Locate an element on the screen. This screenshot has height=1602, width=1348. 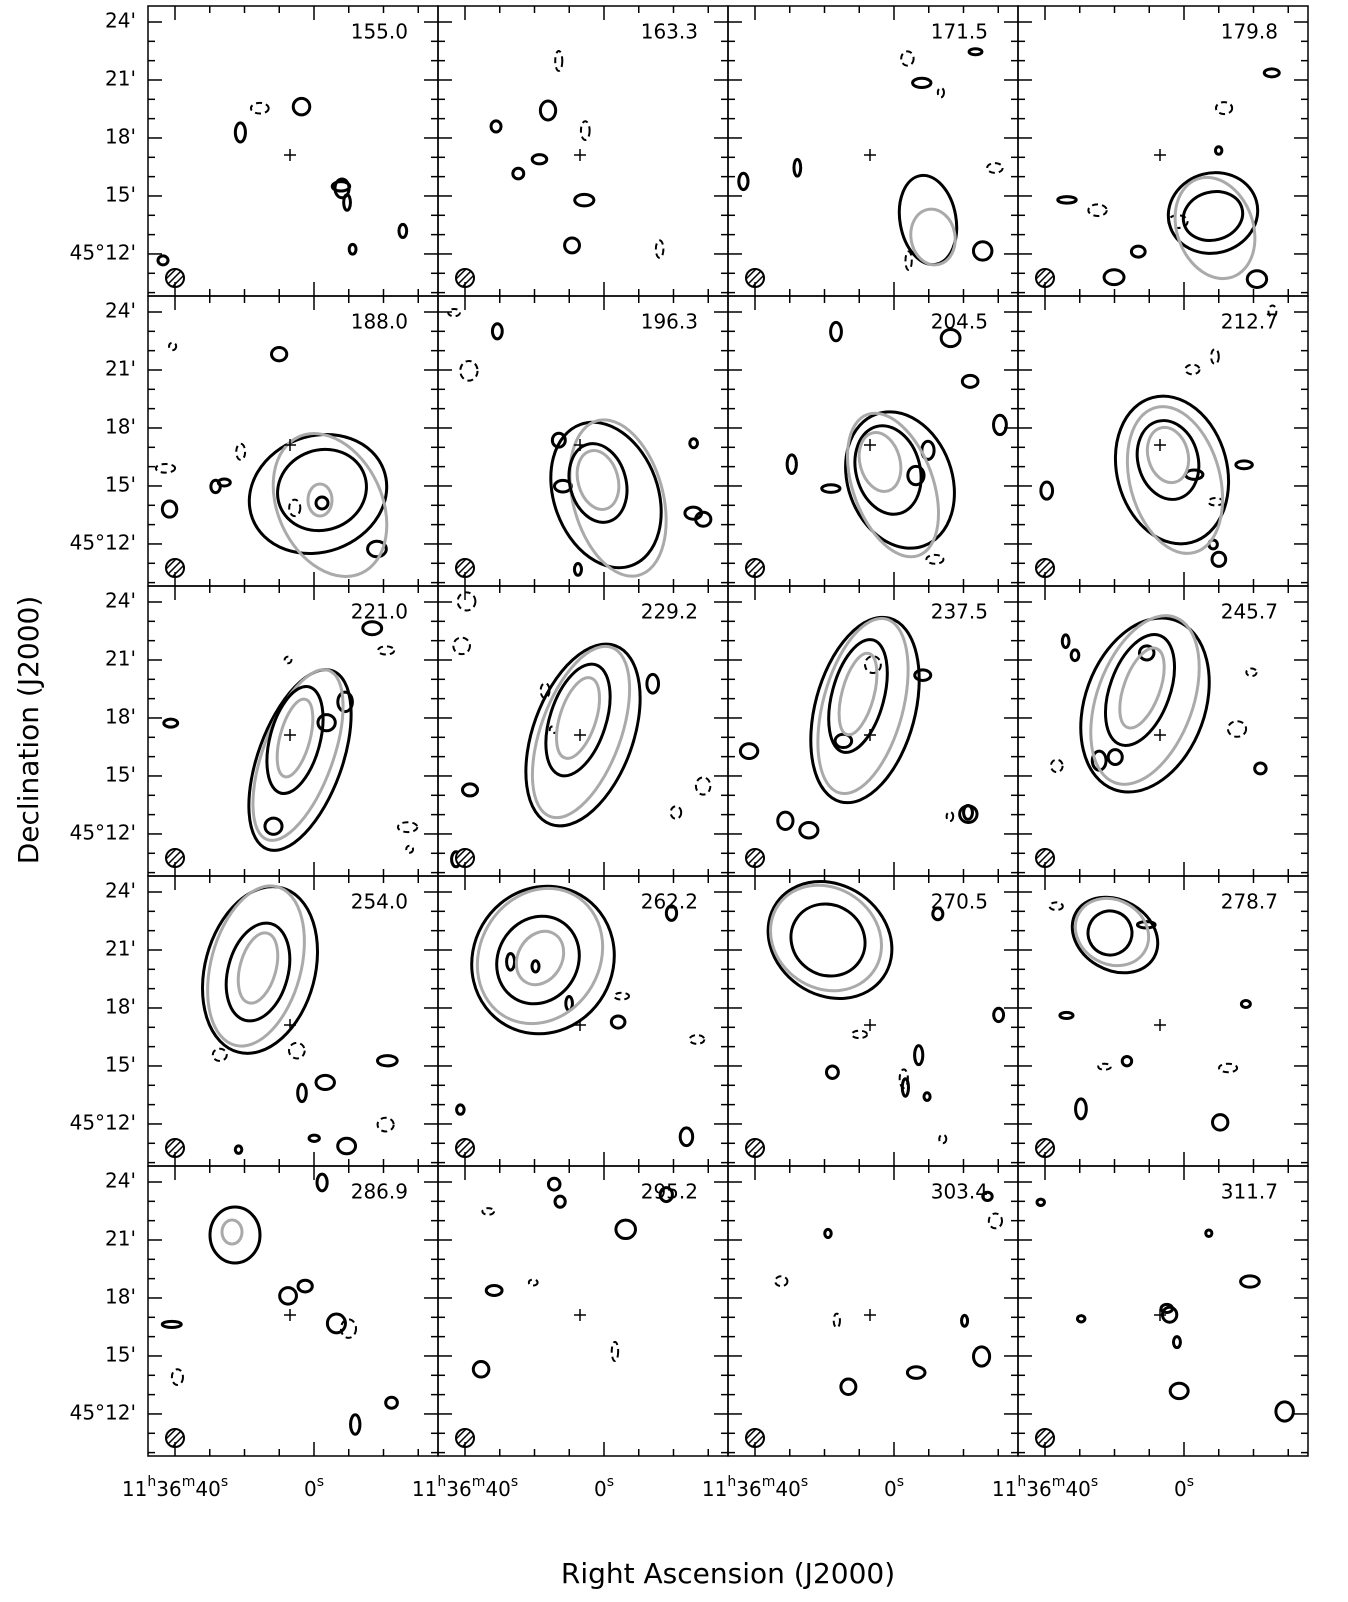
y-tick-label: 45°12' is located at coordinates (103, 833).